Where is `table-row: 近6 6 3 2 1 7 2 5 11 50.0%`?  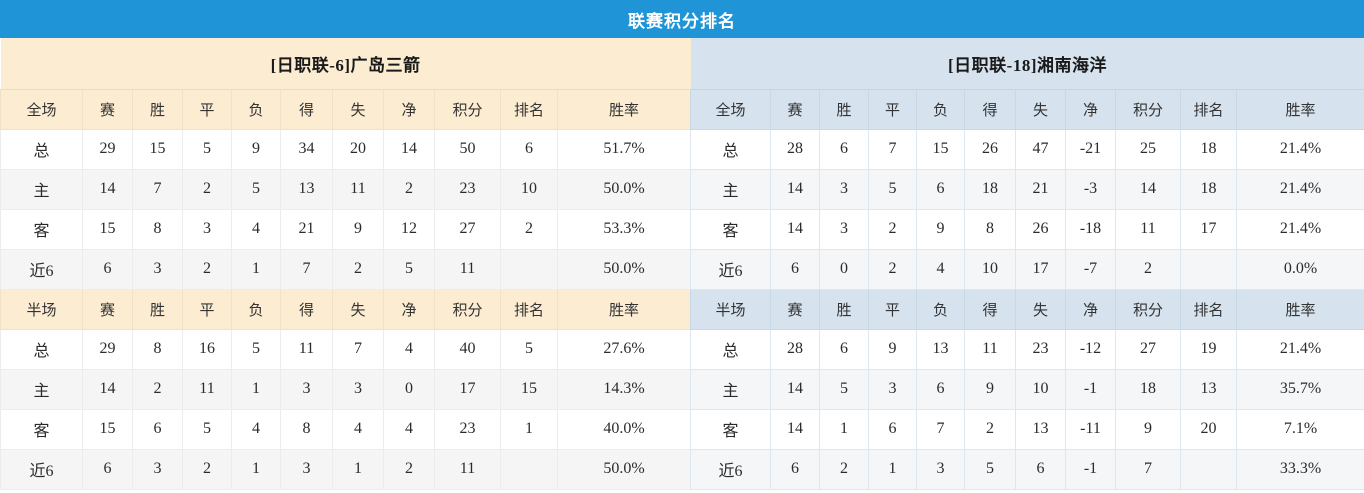 table-row: 近6 6 3 2 1 7 2 5 11 50.0% is located at coordinates (346, 269).